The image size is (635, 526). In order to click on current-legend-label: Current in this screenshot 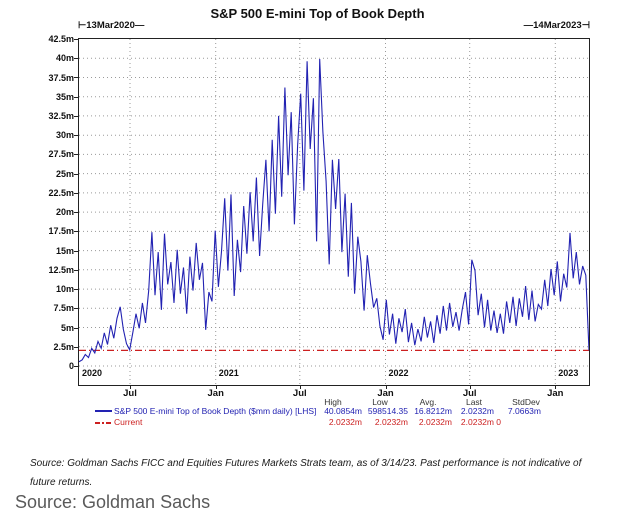, I will do `click(128, 422)`.